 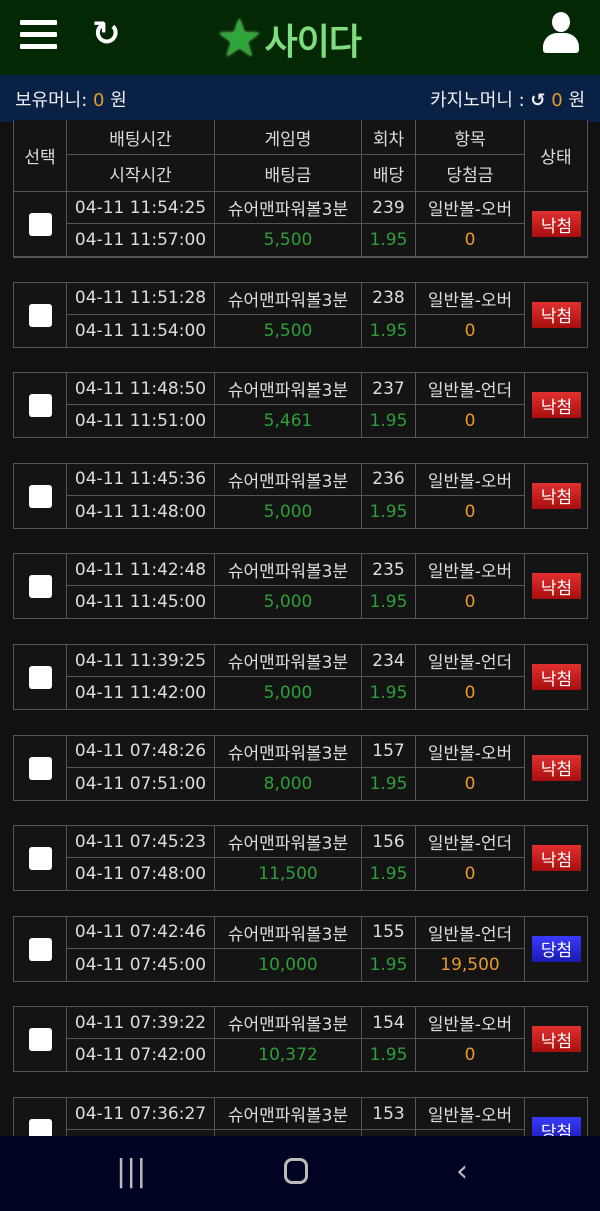 What do you see at coordinates (470, 389) in the screenshot?
I see `bet-item: 일반볼-언더` at bounding box center [470, 389].